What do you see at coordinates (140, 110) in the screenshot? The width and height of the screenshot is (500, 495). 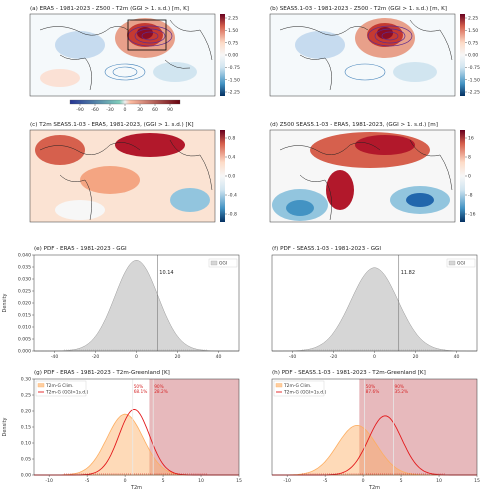 I see `panel-a-contour-tick-label: 30` at bounding box center [140, 110].